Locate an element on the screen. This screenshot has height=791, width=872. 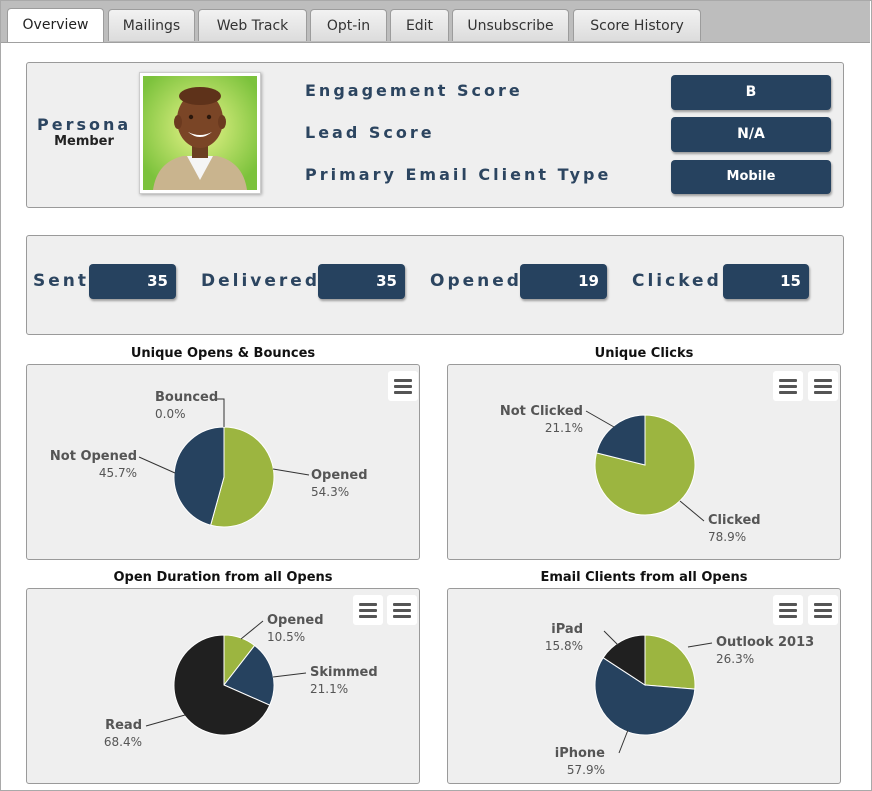
chart-title-email-clients: Email Clients from all Opens is located at coordinates (644, 577).